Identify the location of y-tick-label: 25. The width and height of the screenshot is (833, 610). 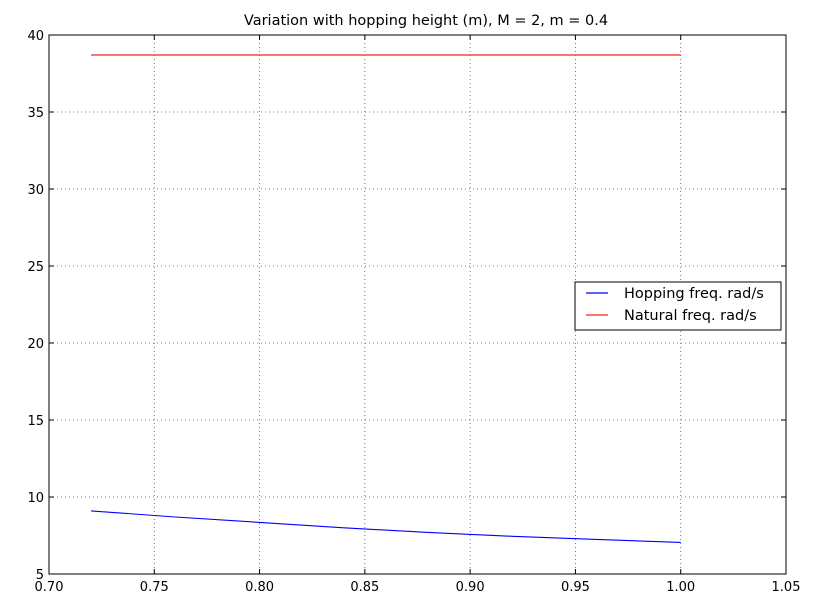
(35, 267).